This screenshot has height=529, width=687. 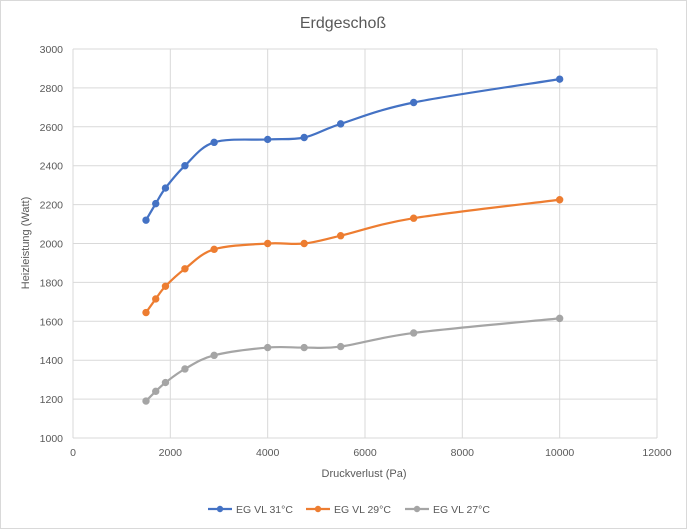 I want to click on y-tick-label: 1600, so click(x=52, y=322).